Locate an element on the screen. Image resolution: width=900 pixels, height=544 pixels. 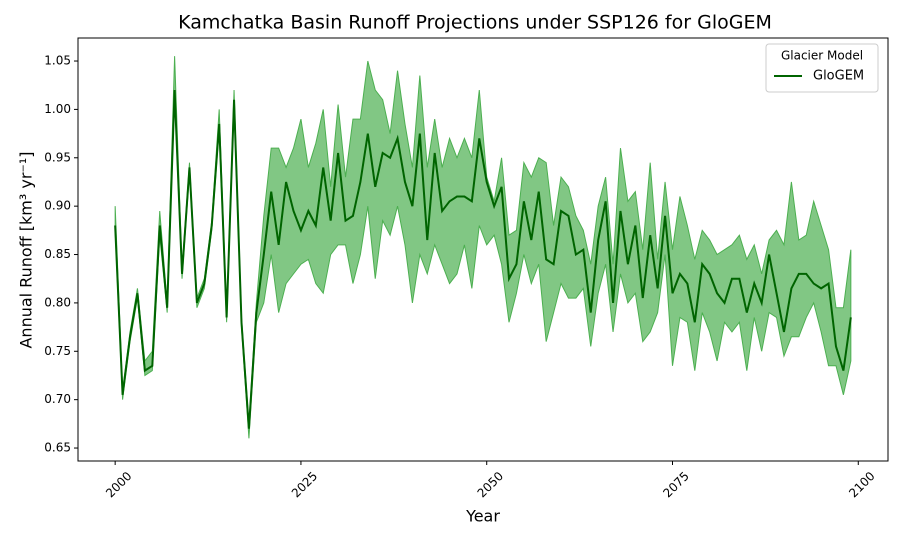
y-tick-label: 0.75 is located at coordinates (57, 351).